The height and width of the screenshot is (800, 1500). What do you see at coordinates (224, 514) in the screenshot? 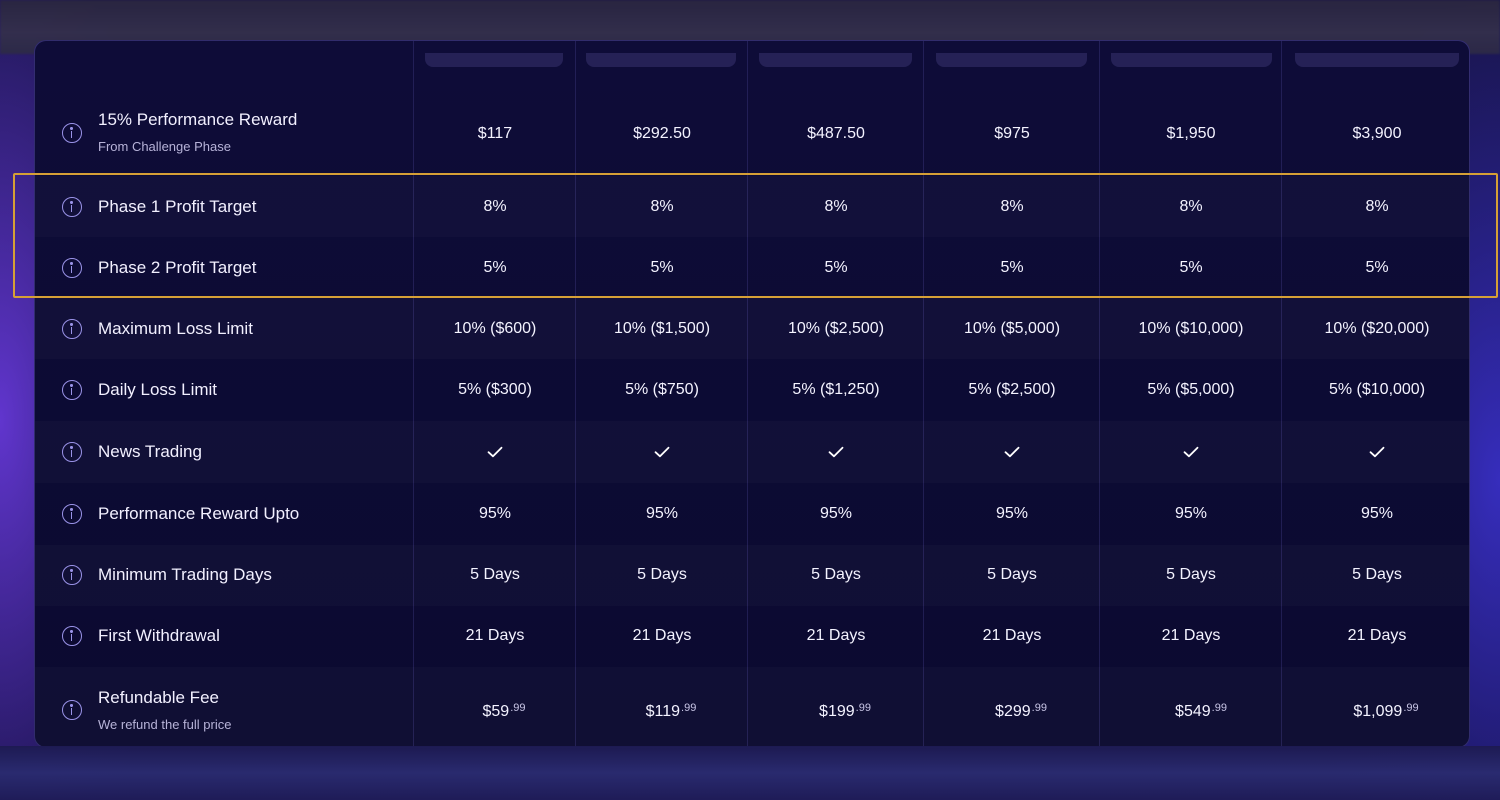
I see `row-label-cell: Performance Reward Upto` at bounding box center [224, 514].